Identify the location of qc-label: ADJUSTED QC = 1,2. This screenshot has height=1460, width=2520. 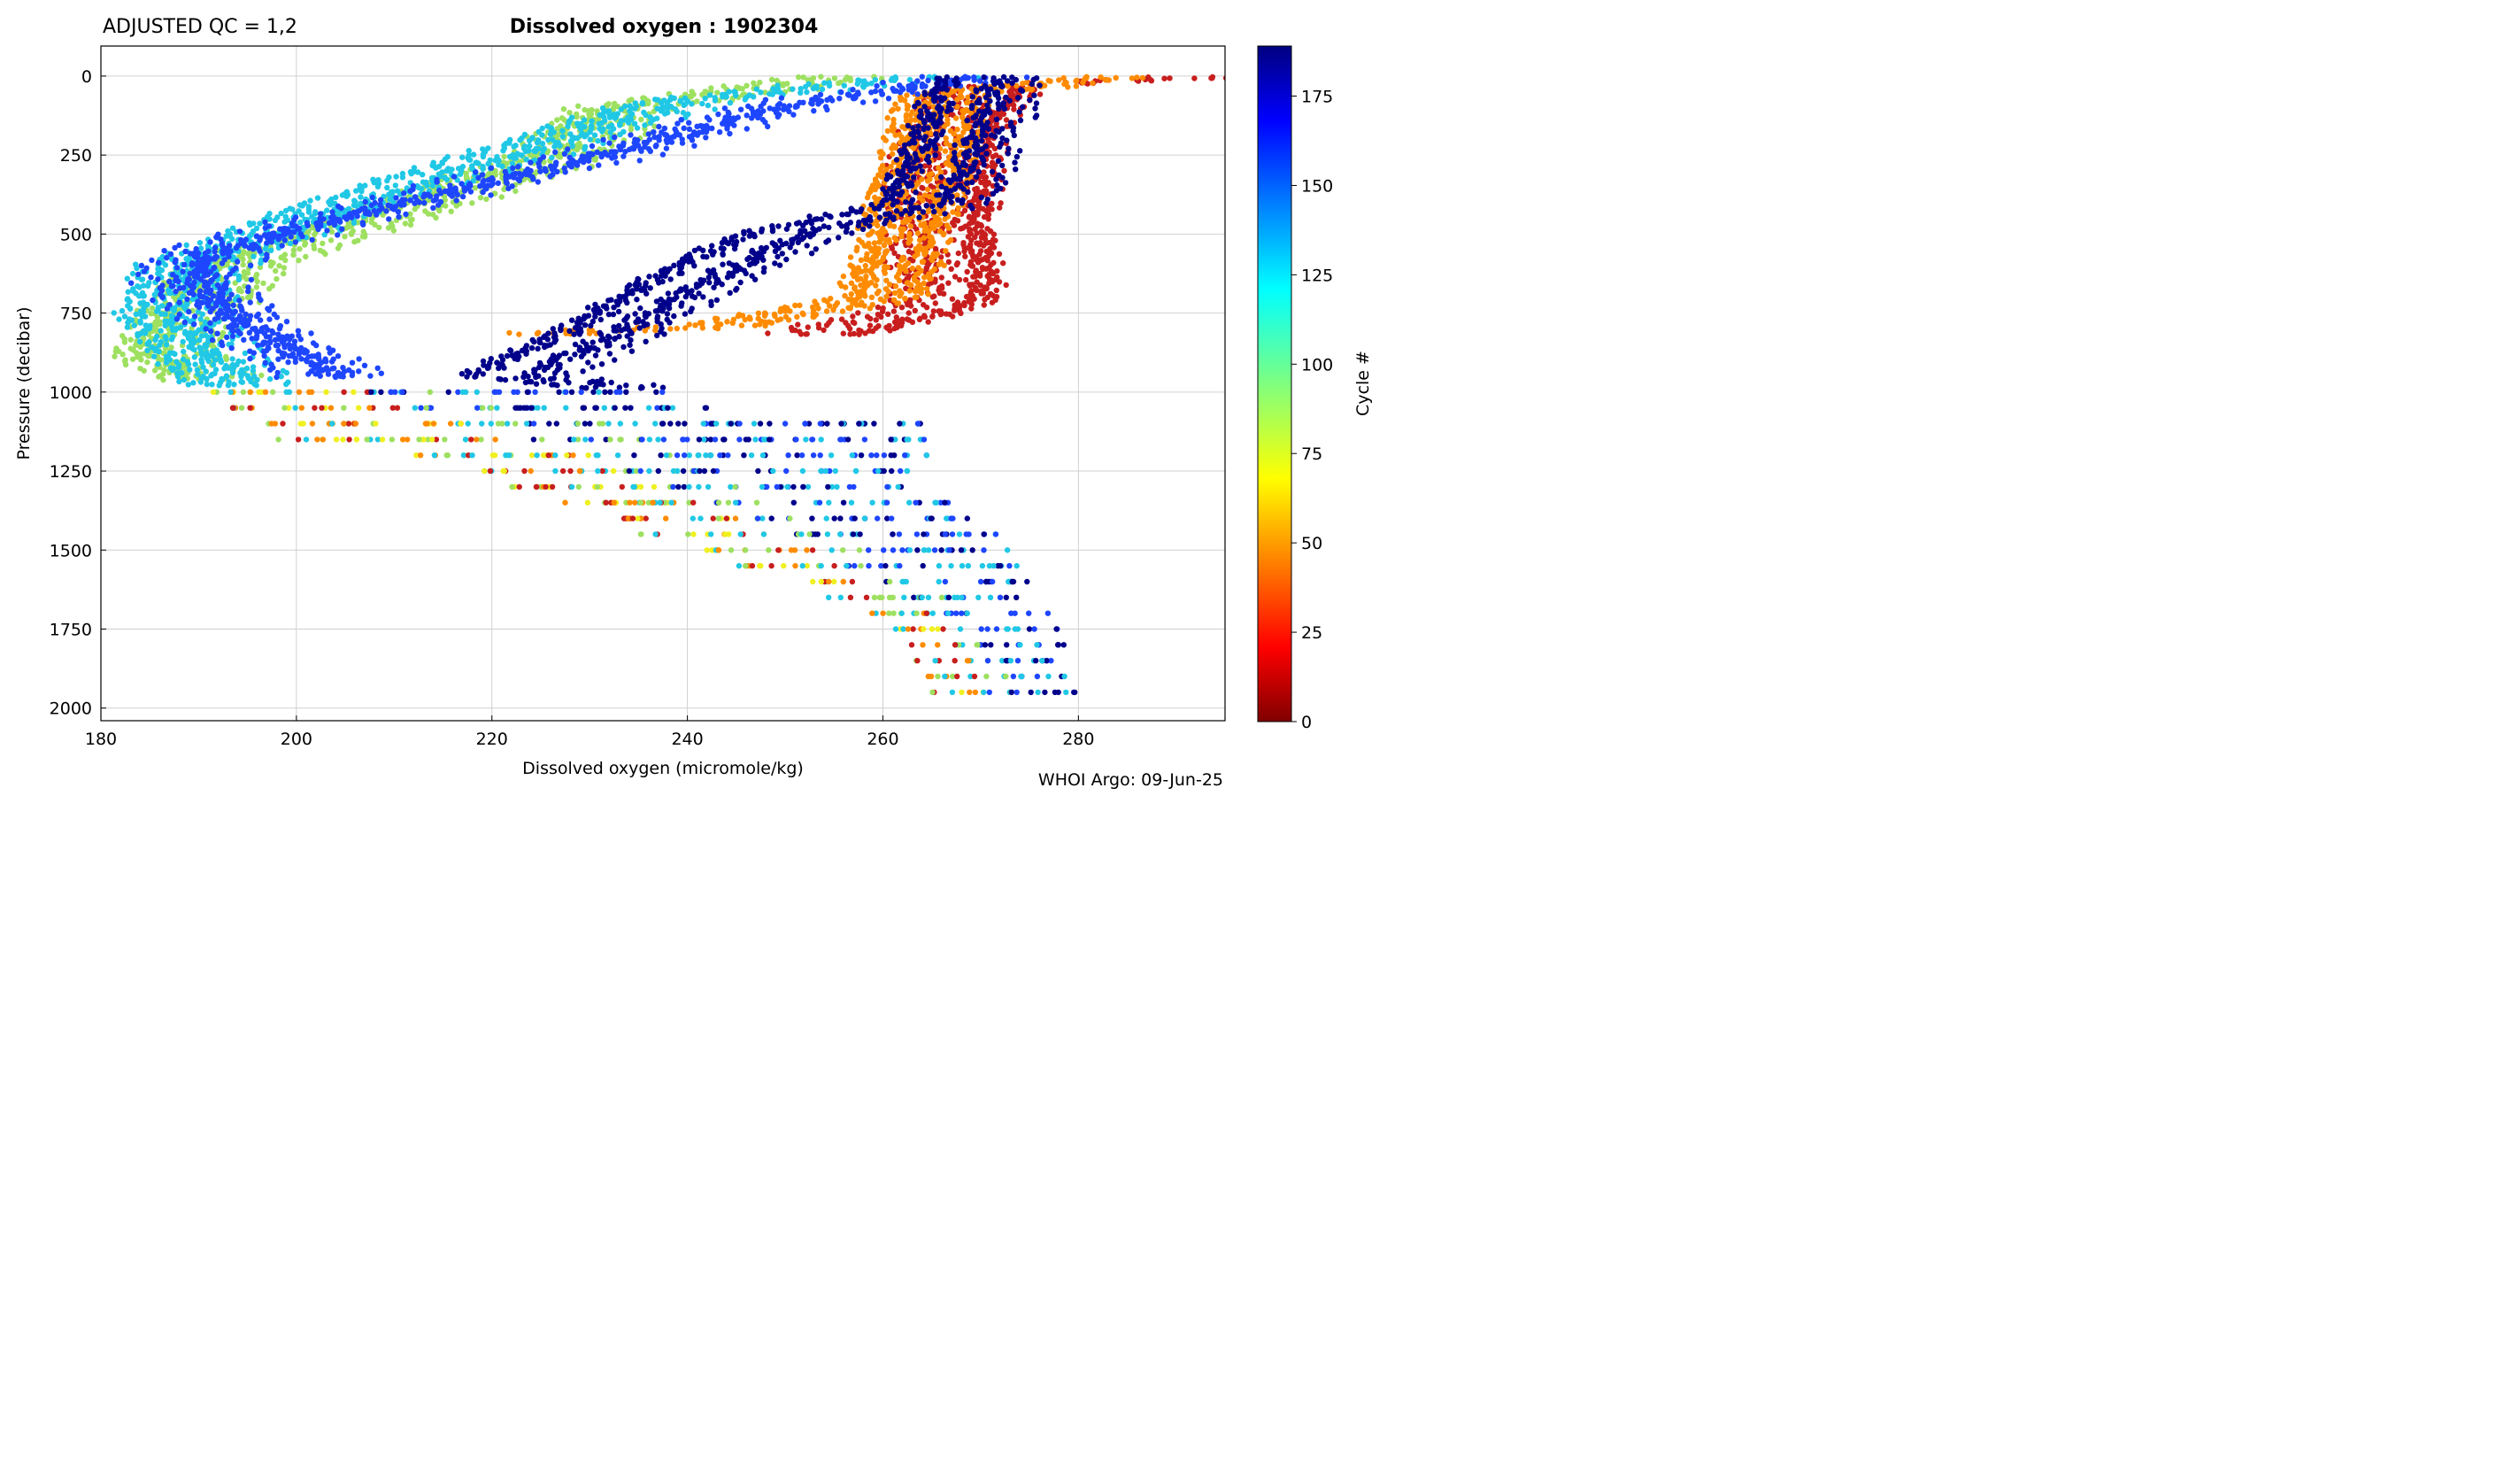
(200, 27).